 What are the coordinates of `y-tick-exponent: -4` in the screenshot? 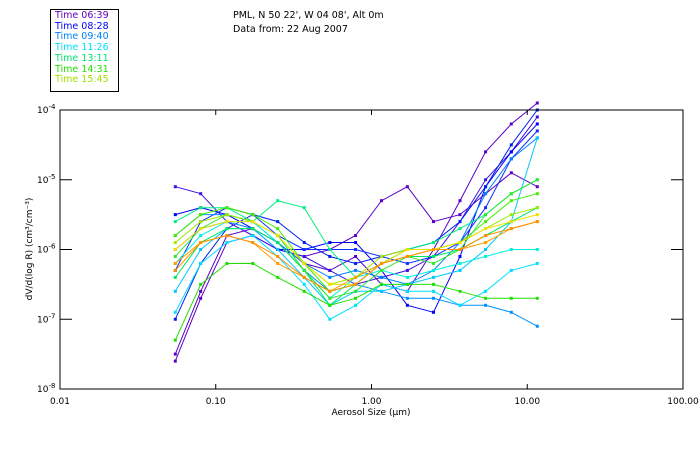 It's located at (52, 107).